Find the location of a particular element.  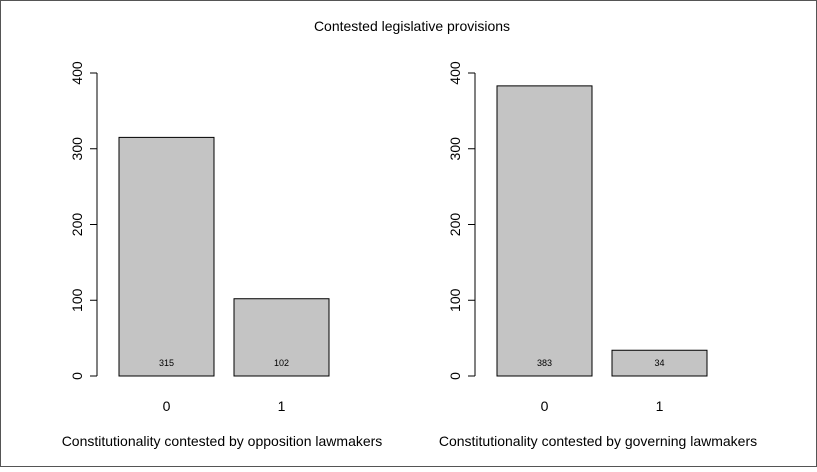

figure-title: Contested legislative provisions is located at coordinates (412, 26).